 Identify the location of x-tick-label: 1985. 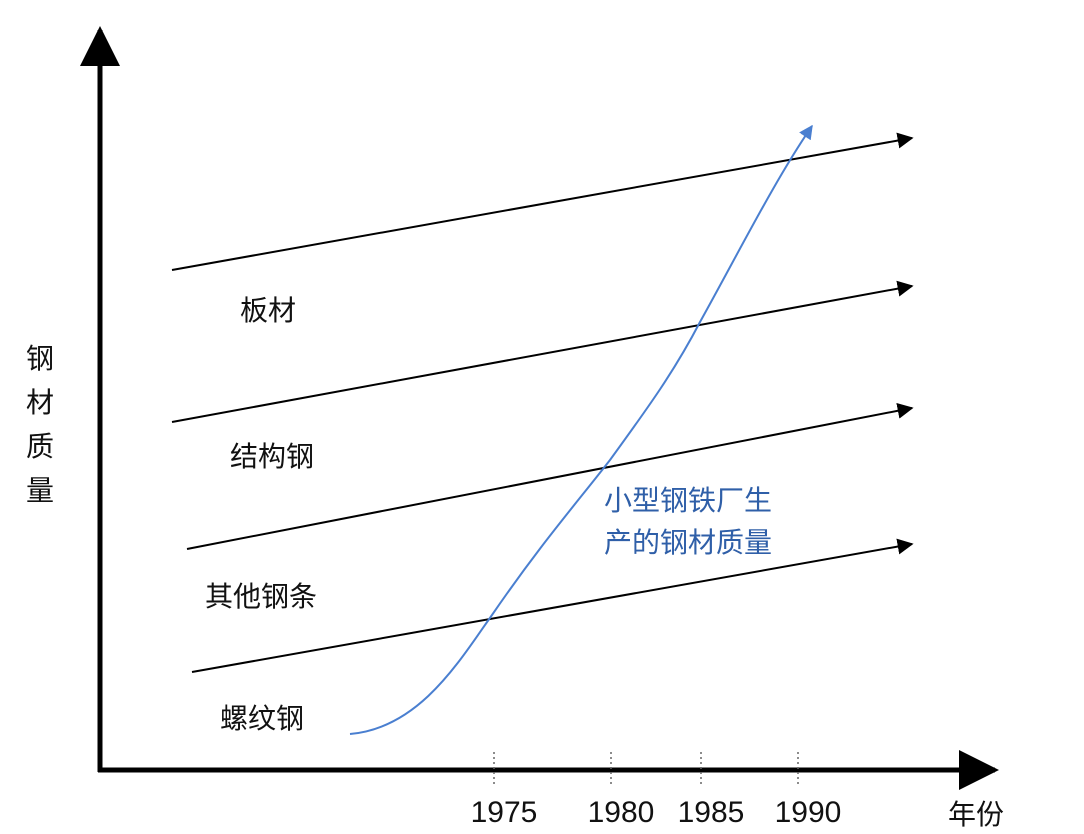
(711, 812).